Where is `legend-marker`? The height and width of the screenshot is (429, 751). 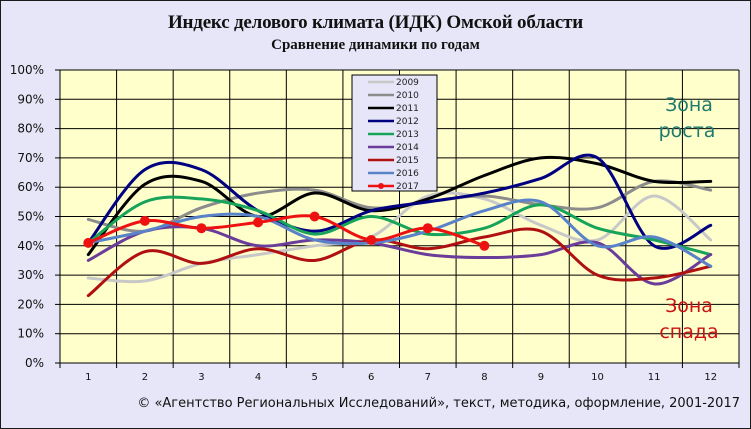
legend-marker is located at coordinates (381, 186).